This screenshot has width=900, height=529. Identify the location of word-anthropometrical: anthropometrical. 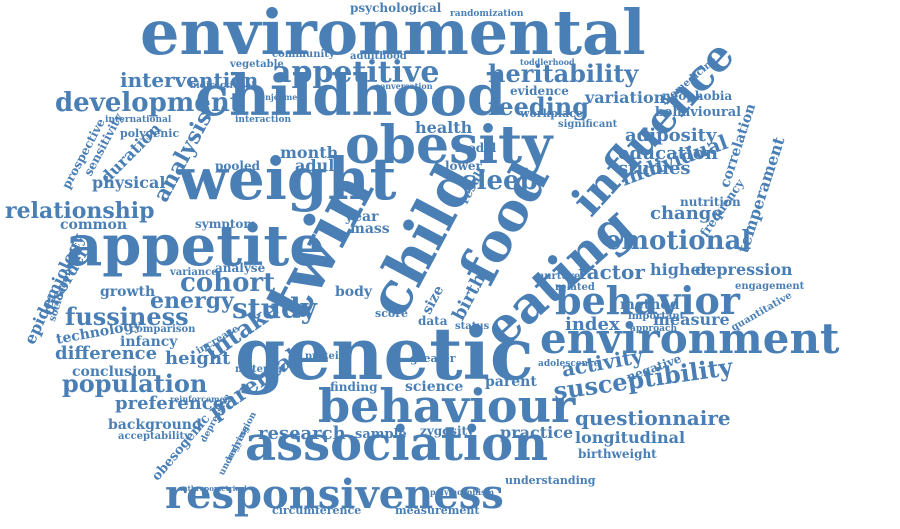
(212, 488).